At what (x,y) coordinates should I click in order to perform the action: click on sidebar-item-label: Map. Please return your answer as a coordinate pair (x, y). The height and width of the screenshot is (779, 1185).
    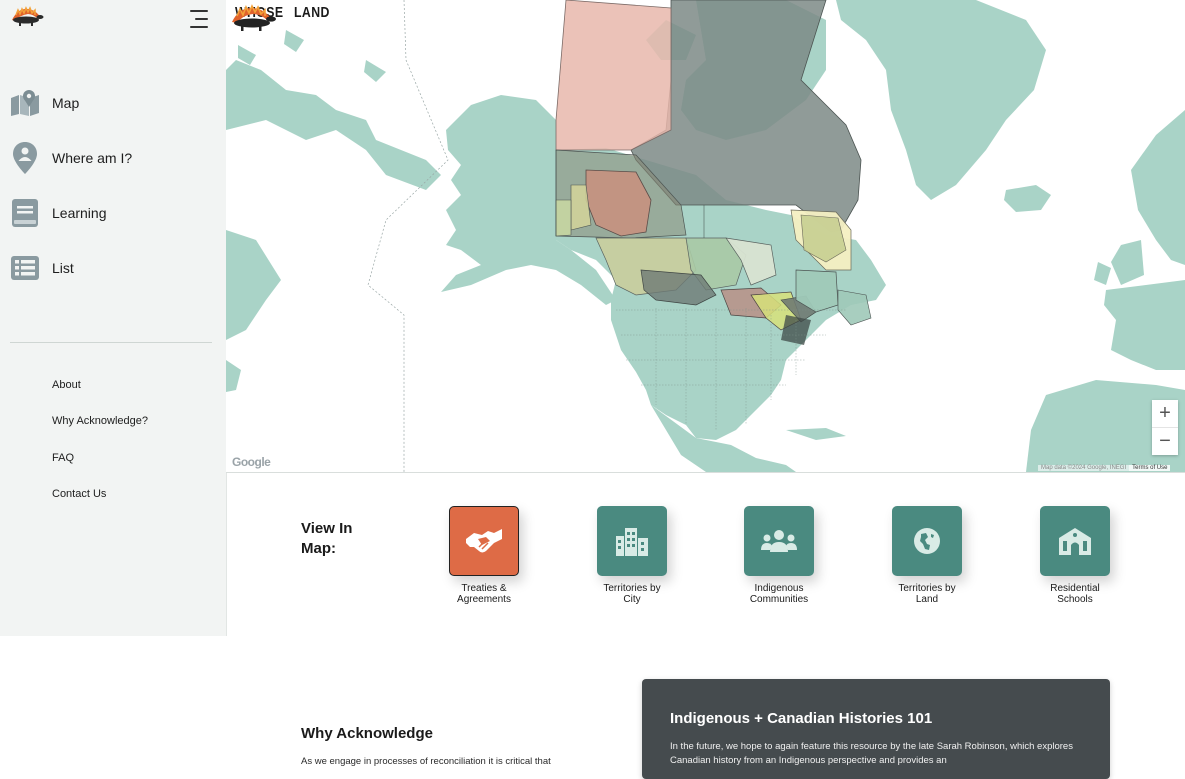
    Looking at the image, I should click on (66, 103).